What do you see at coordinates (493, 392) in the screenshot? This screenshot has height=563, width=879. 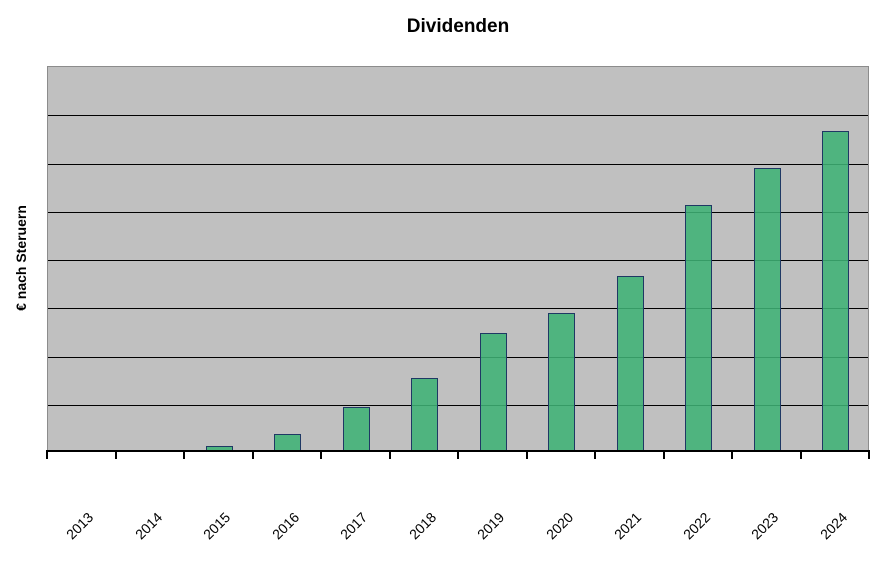 I see `bar-2019` at bounding box center [493, 392].